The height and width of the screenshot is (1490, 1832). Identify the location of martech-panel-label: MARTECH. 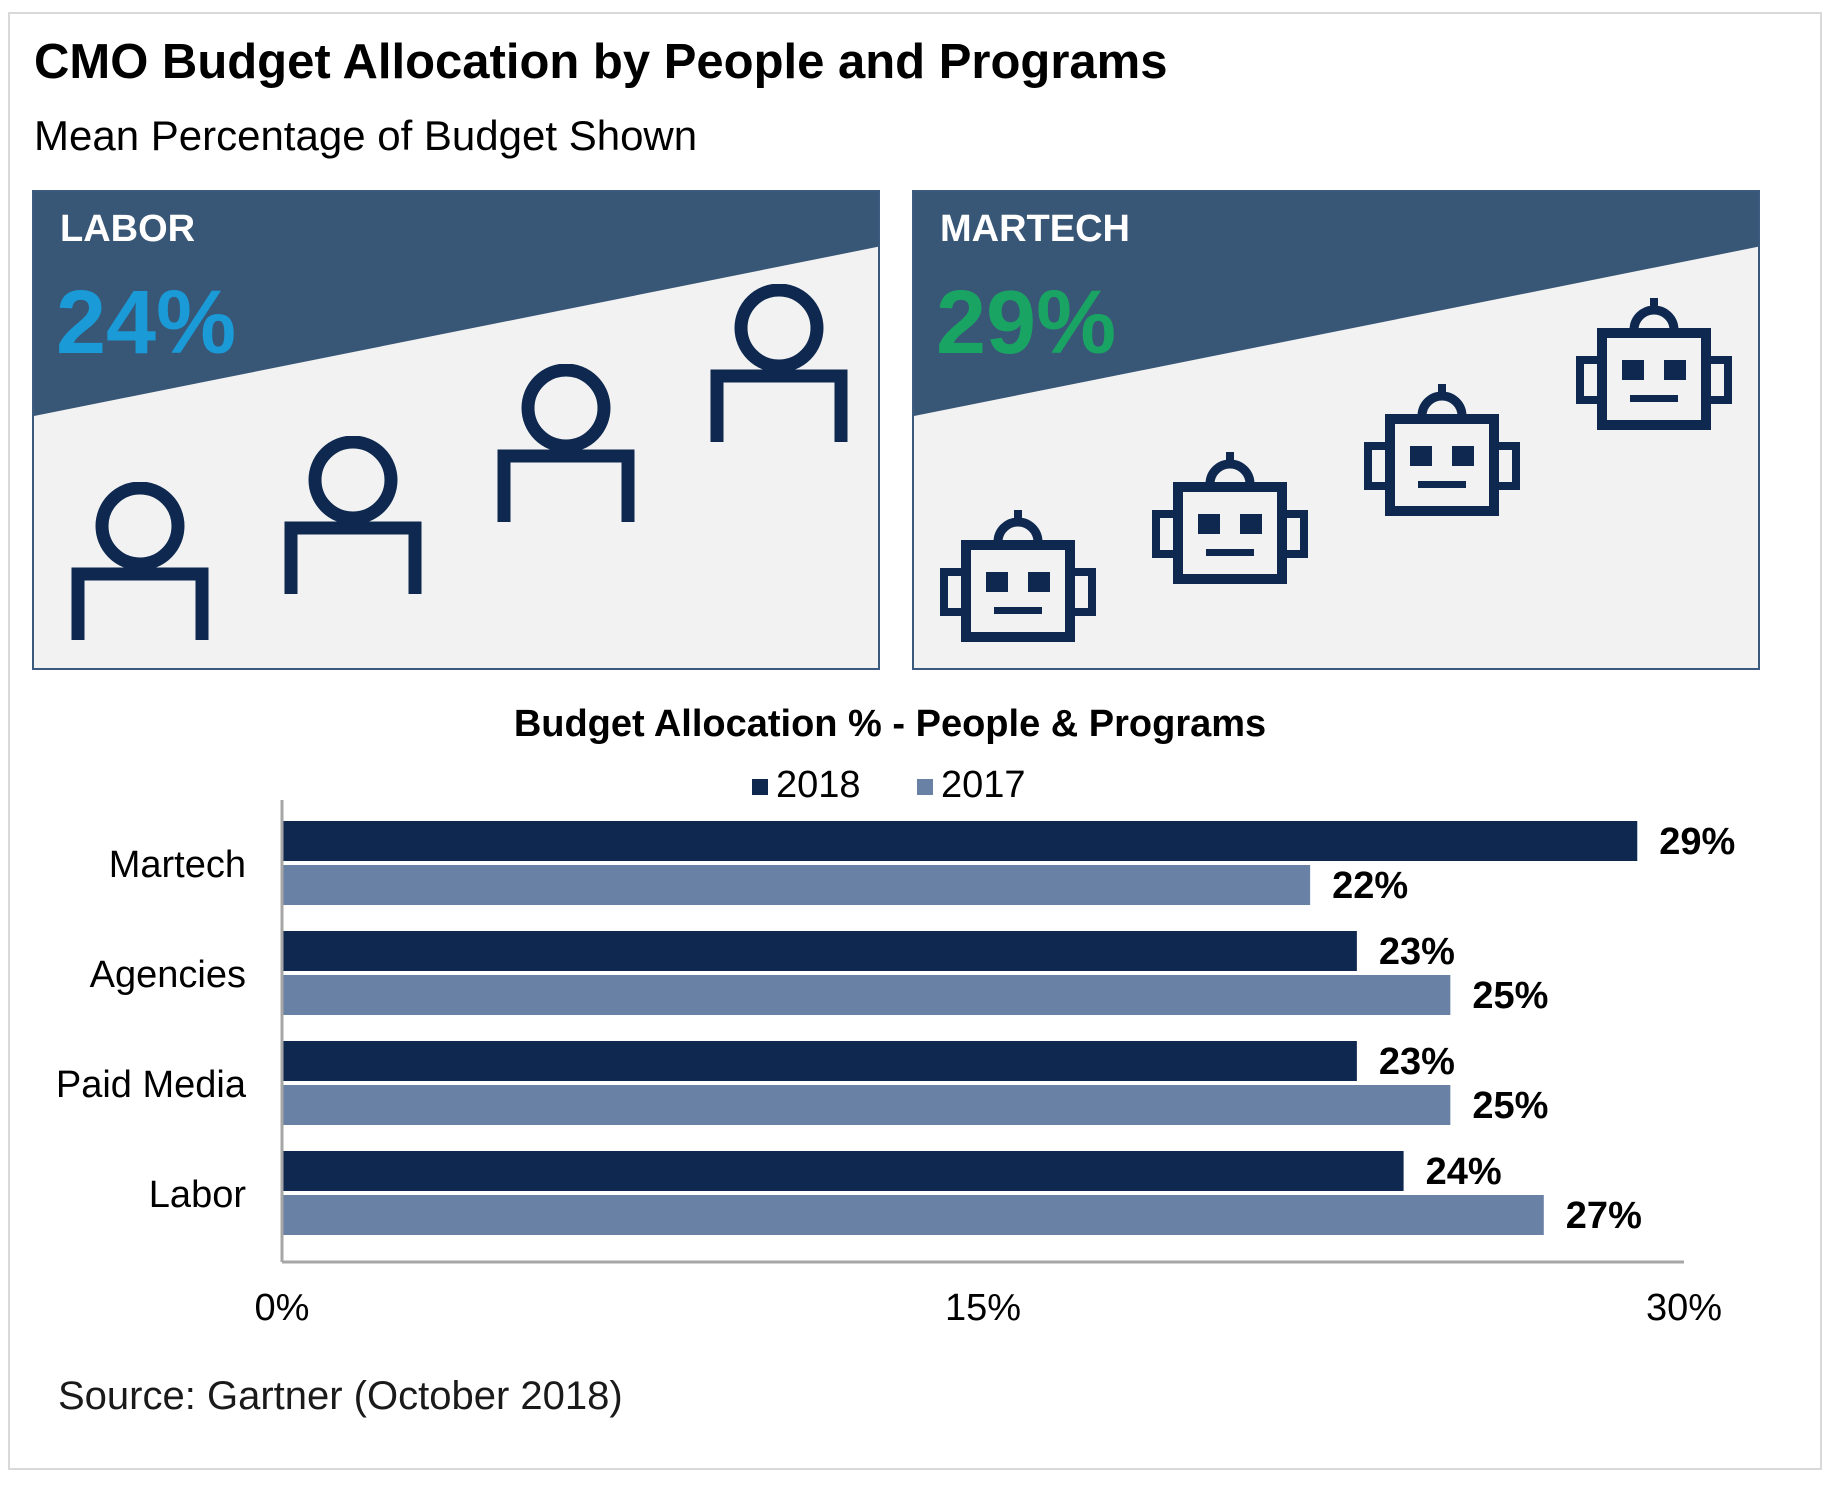
(1035, 229).